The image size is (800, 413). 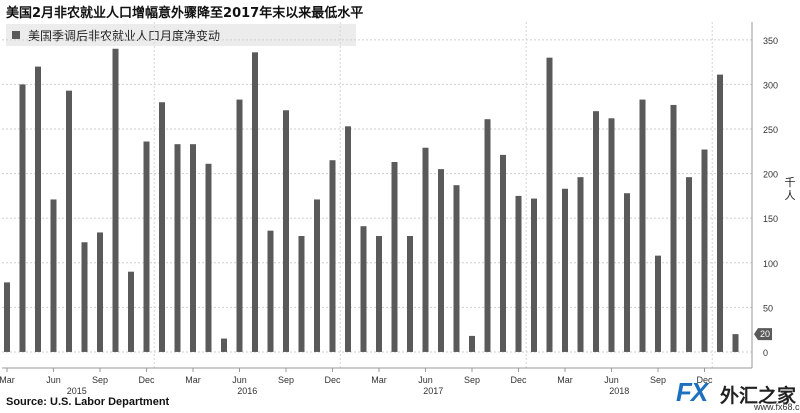 What do you see at coordinates (770, 219) in the screenshot?
I see `y-tick-label: 150` at bounding box center [770, 219].